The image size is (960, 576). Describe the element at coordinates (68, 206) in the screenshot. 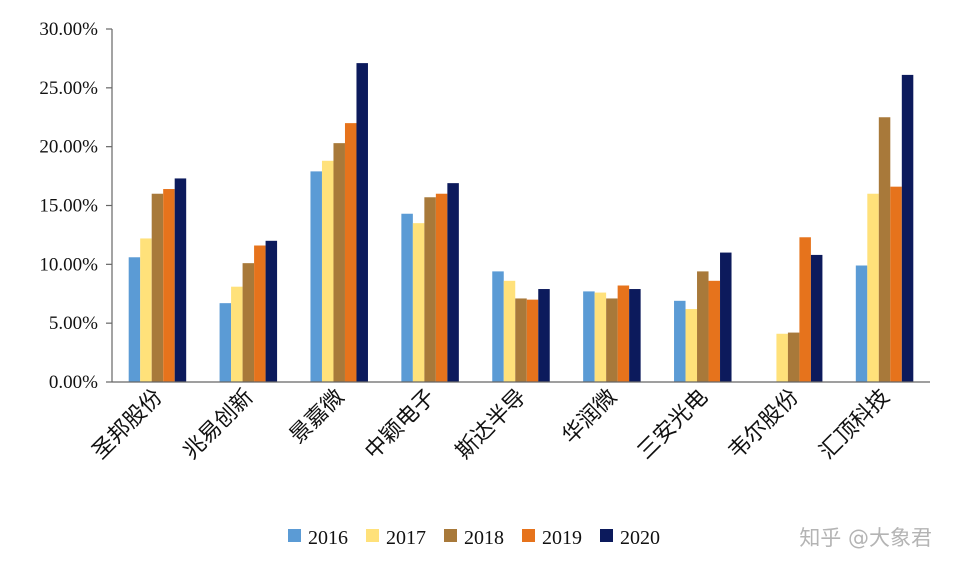

I see `y-tick-label: 15.00%` at that location.